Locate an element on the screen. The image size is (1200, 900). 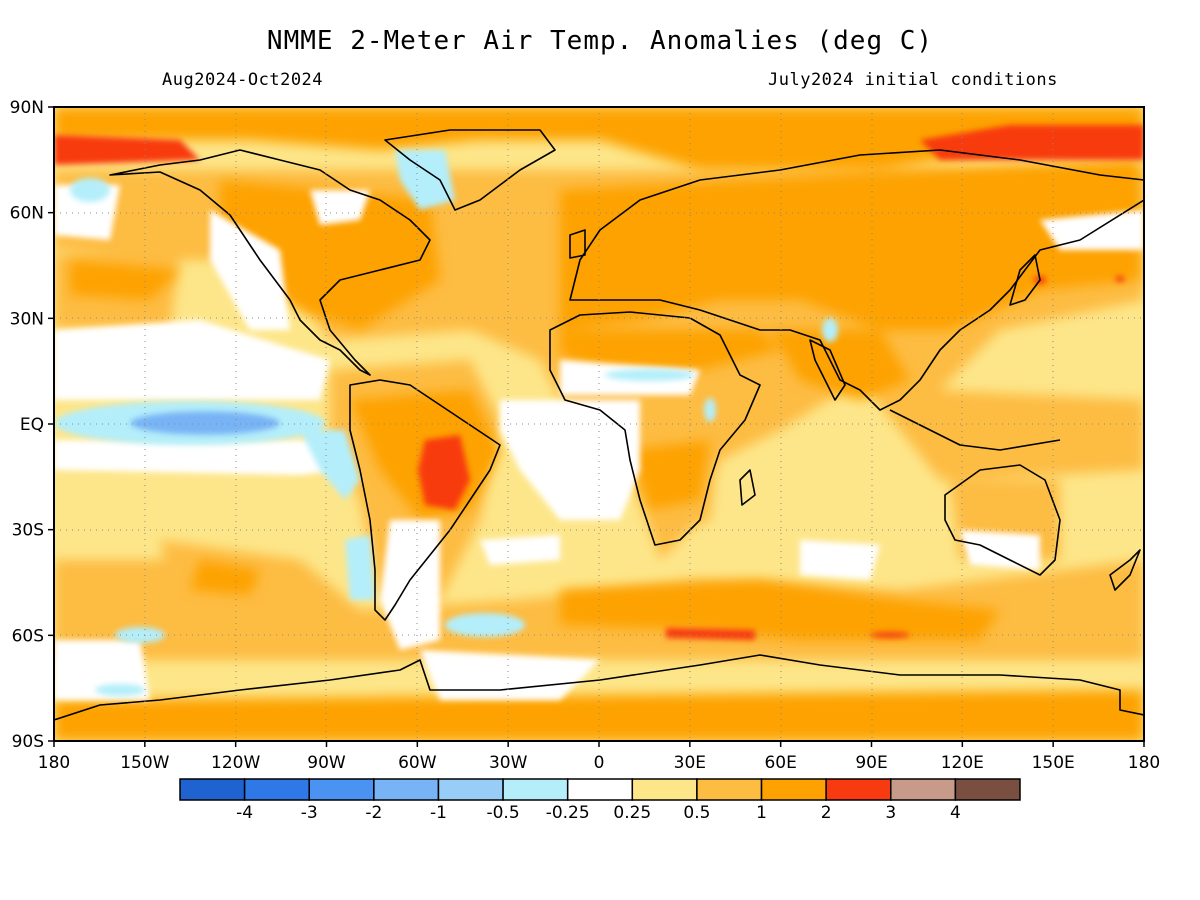
color-legend: -4 -3 -2 -1 -0.5 -0.25 0.25 0.5 1 2 3 4 is located at coordinates (600, 800).